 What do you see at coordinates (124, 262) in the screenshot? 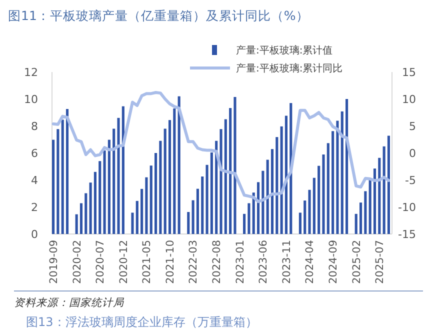
I see `x-tick-label: 2020-12` at bounding box center [124, 262].